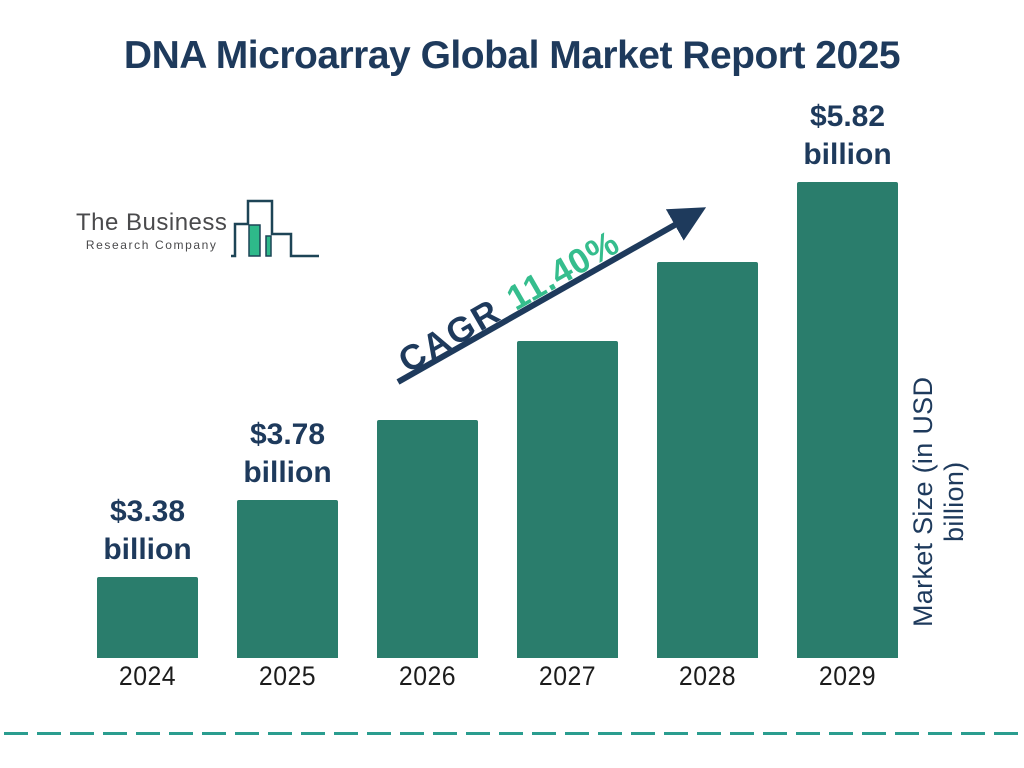  What do you see at coordinates (512, 55) in the screenshot?
I see `page-title: DNA Microarray Global Market Report 2025` at bounding box center [512, 55].